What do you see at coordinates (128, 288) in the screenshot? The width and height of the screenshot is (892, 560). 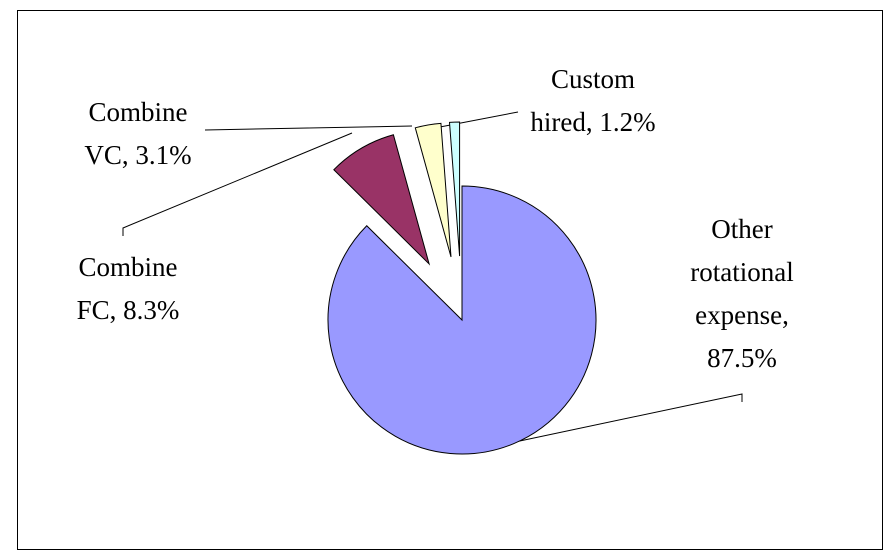 I see `data-label: Combine FC, 8.3%` at bounding box center [128, 288].